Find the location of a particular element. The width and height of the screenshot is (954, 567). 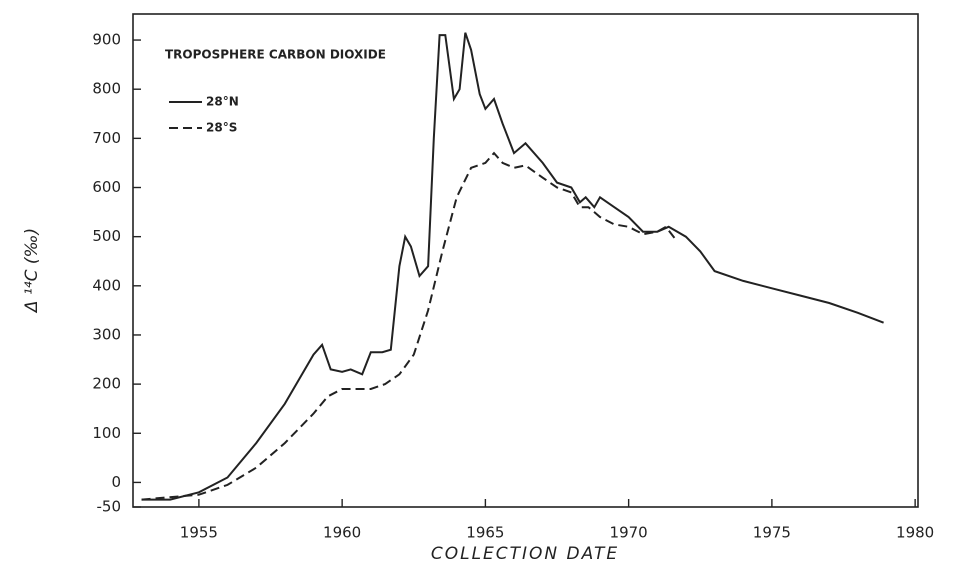

x-tick-label: 1970 is located at coordinates (629, 533).